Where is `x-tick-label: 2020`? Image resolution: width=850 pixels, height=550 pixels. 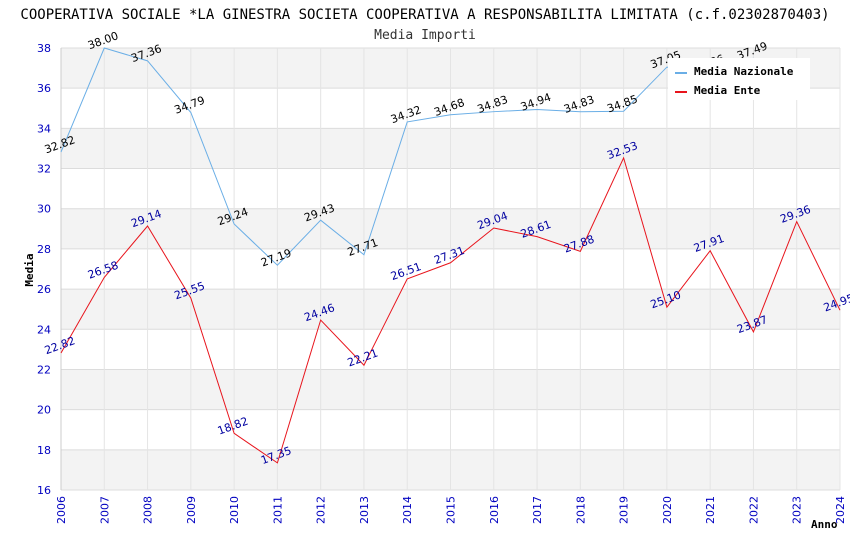
x-tick-label: 2020 is located at coordinates (667, 510).